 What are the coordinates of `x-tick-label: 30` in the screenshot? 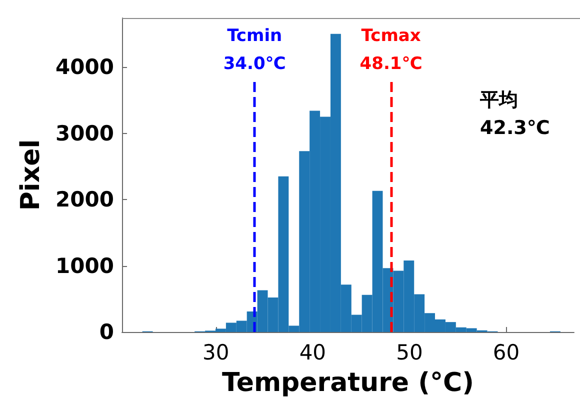 It's located at (216, 352).